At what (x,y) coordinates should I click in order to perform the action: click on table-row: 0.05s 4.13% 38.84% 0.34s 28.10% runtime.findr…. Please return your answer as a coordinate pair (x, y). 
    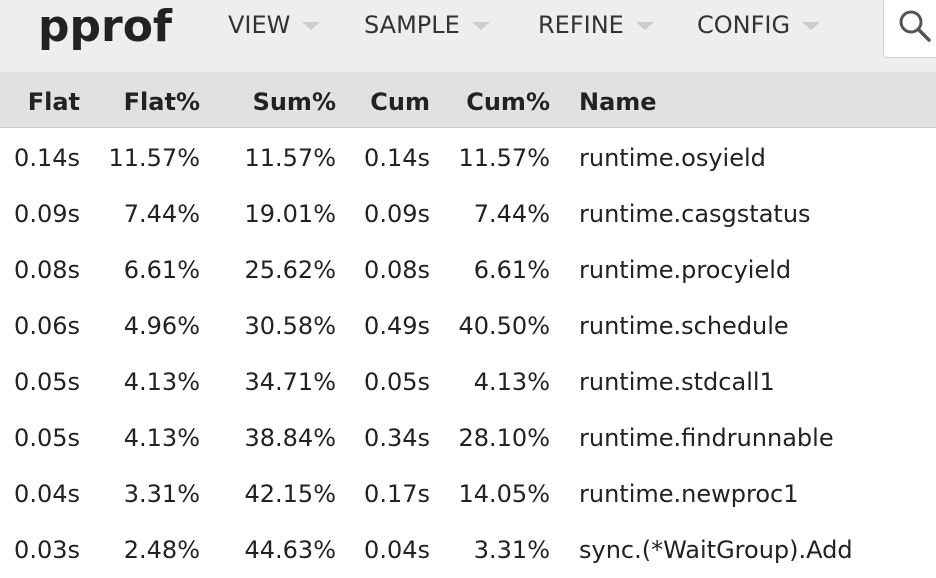
    Looking at the image, I should click on (468, 438).